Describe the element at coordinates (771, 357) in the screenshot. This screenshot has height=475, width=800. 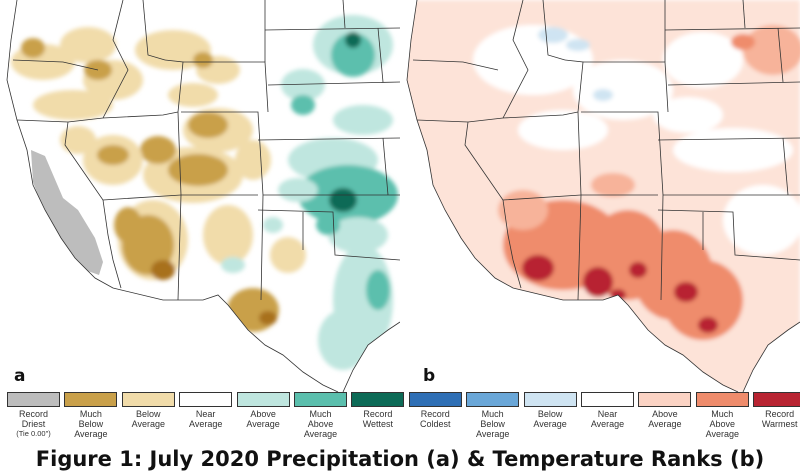
I see `gulf-mask-b` at that location.